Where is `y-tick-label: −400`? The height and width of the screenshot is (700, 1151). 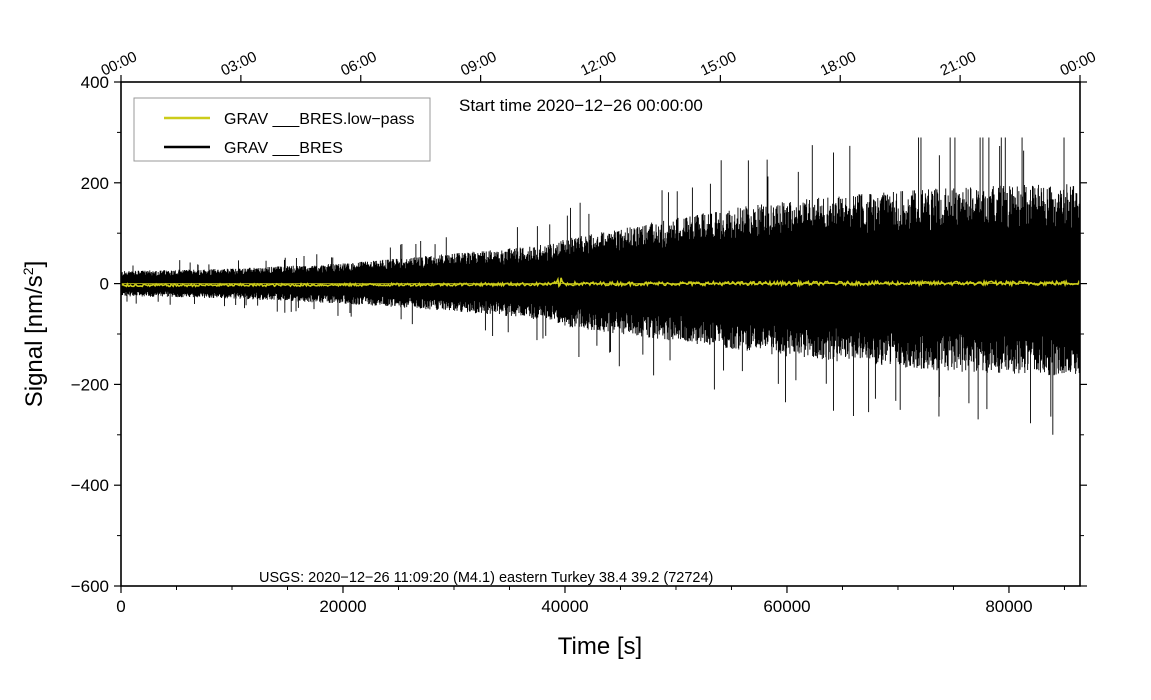 y-tick-label: −400 is located at coordinates (90, 485).